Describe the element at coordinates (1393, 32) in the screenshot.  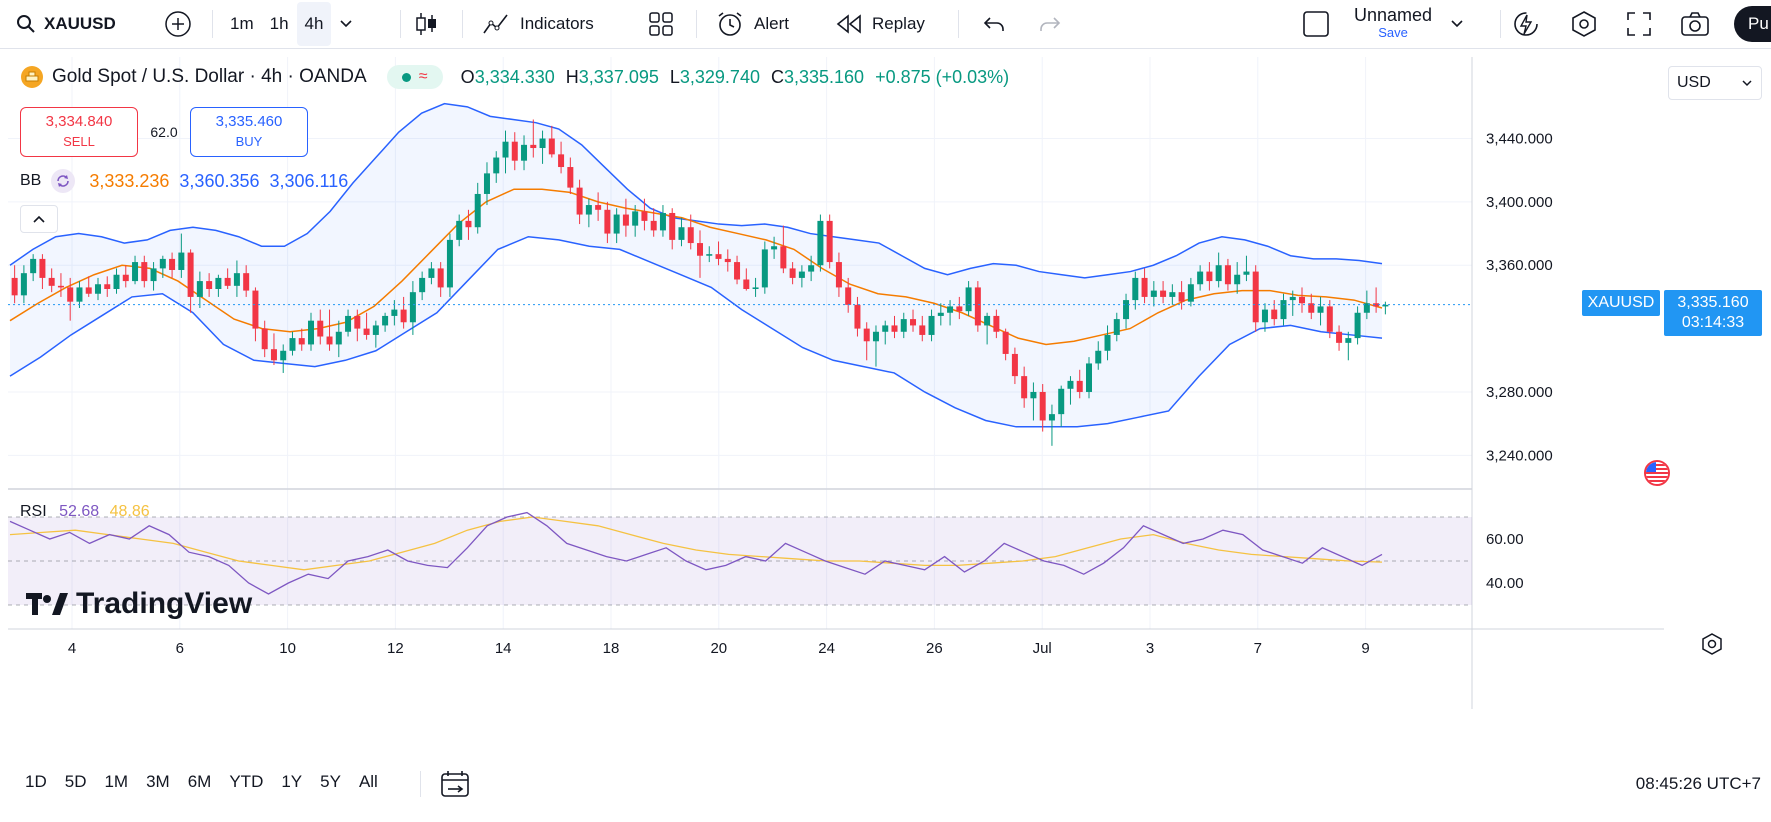
I see `save-label: Save` at that location.